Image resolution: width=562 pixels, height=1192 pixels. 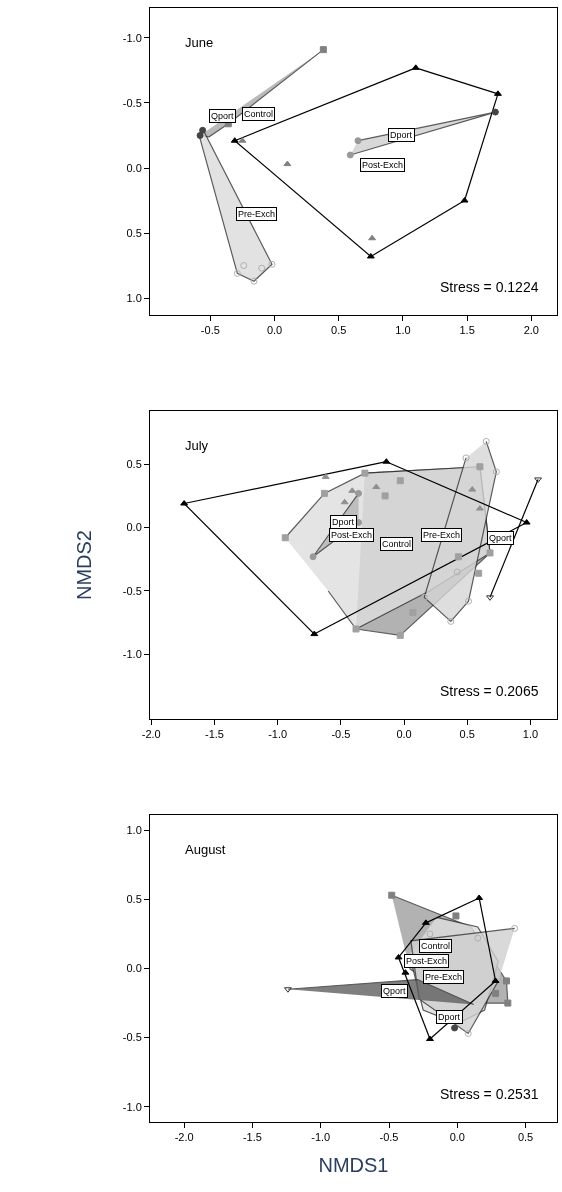 What do you see at coordinates (489, 1094) in the screenshot?
I see `annotation: Stress = 0.2531` at bounding box center [489, 1094].